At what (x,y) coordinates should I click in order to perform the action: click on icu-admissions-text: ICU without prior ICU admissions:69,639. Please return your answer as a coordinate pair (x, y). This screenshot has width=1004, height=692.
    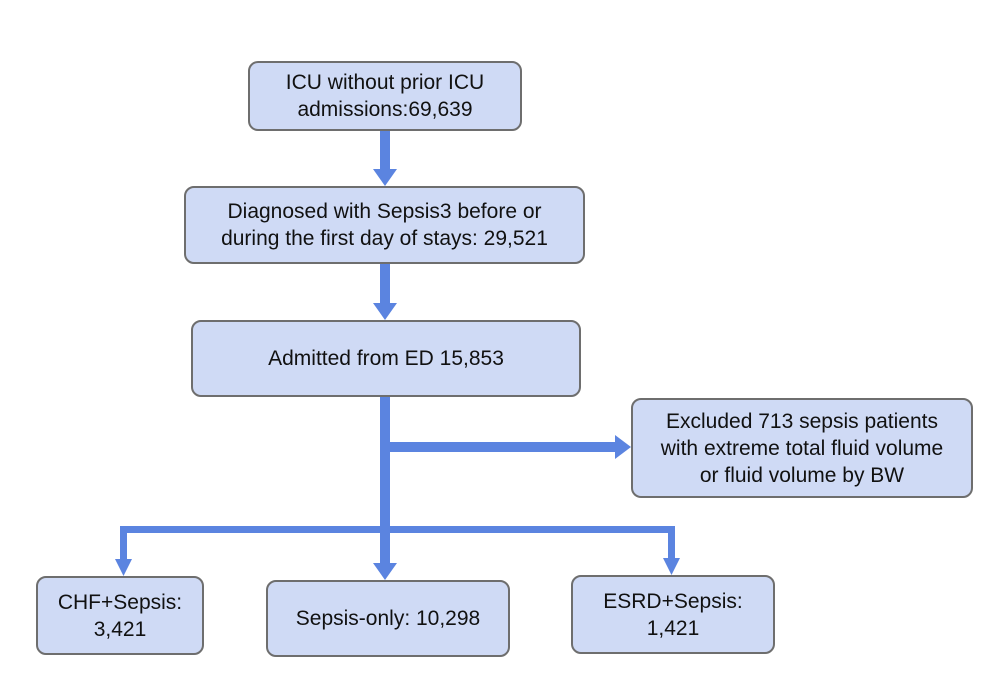
    Looking at the image, I should click on (385, 96).